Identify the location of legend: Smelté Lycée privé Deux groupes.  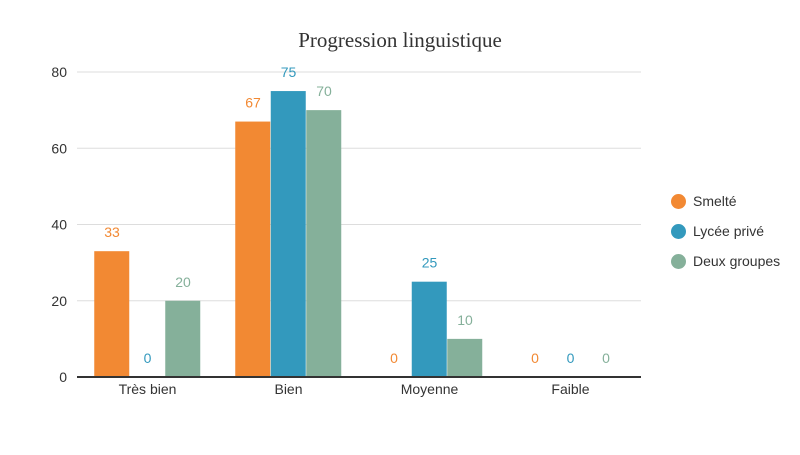
(725, 231).